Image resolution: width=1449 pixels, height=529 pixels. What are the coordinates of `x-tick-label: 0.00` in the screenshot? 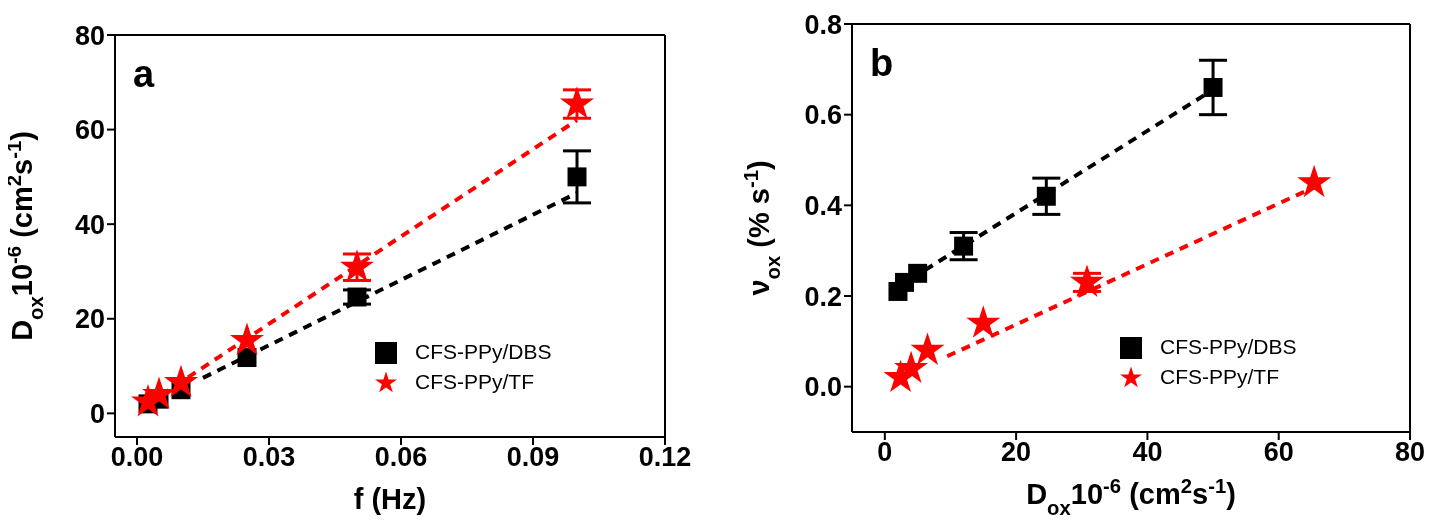 It's located at (137, 457).